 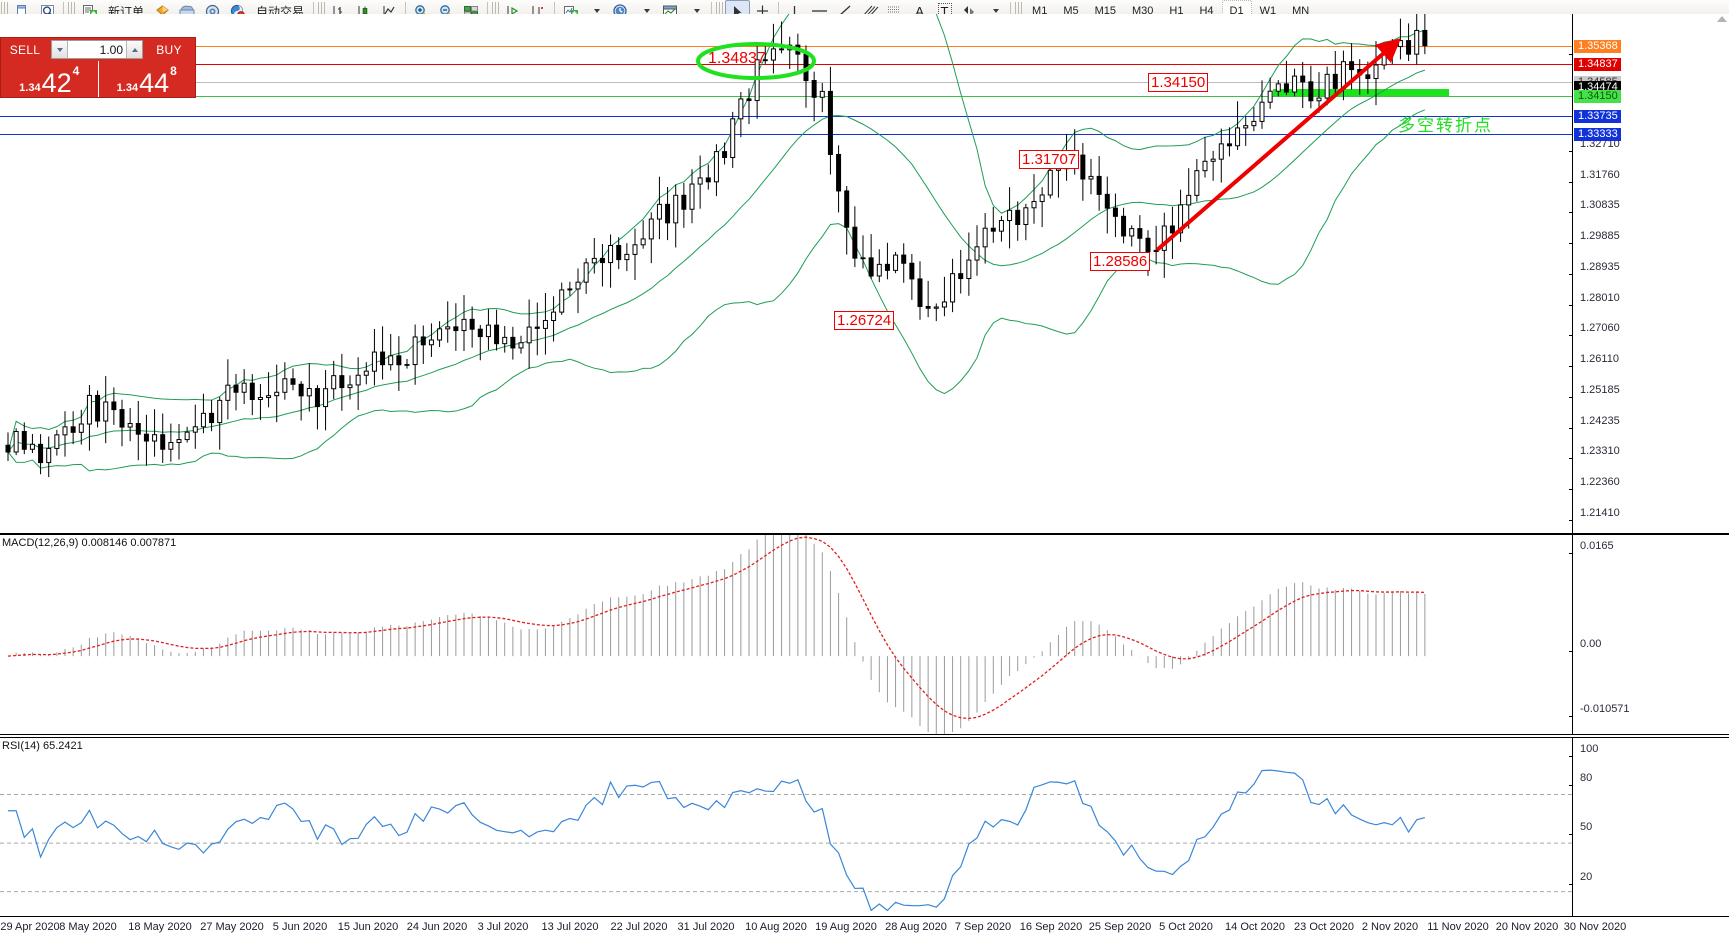 I want to click on volume-input: 1.00, so click(x=111, y=49).